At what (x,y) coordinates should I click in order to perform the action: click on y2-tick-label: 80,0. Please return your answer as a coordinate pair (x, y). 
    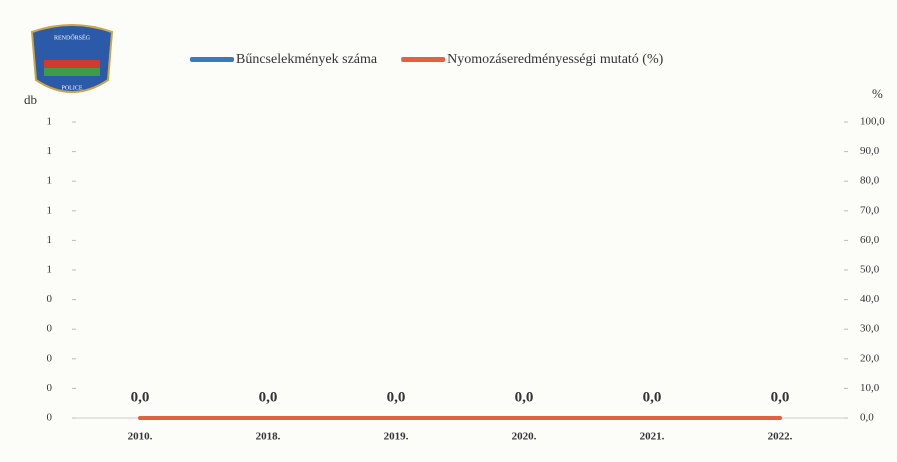
    Looking at the image, I should click on (870, 181).